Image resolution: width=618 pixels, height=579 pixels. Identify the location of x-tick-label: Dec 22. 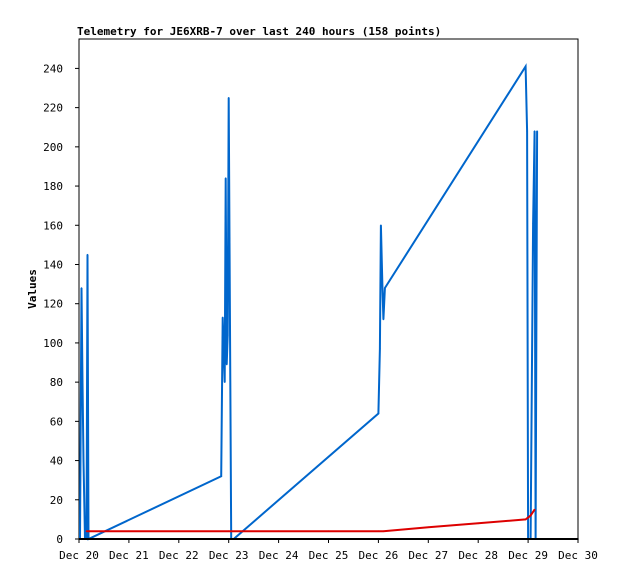
(179, 555).